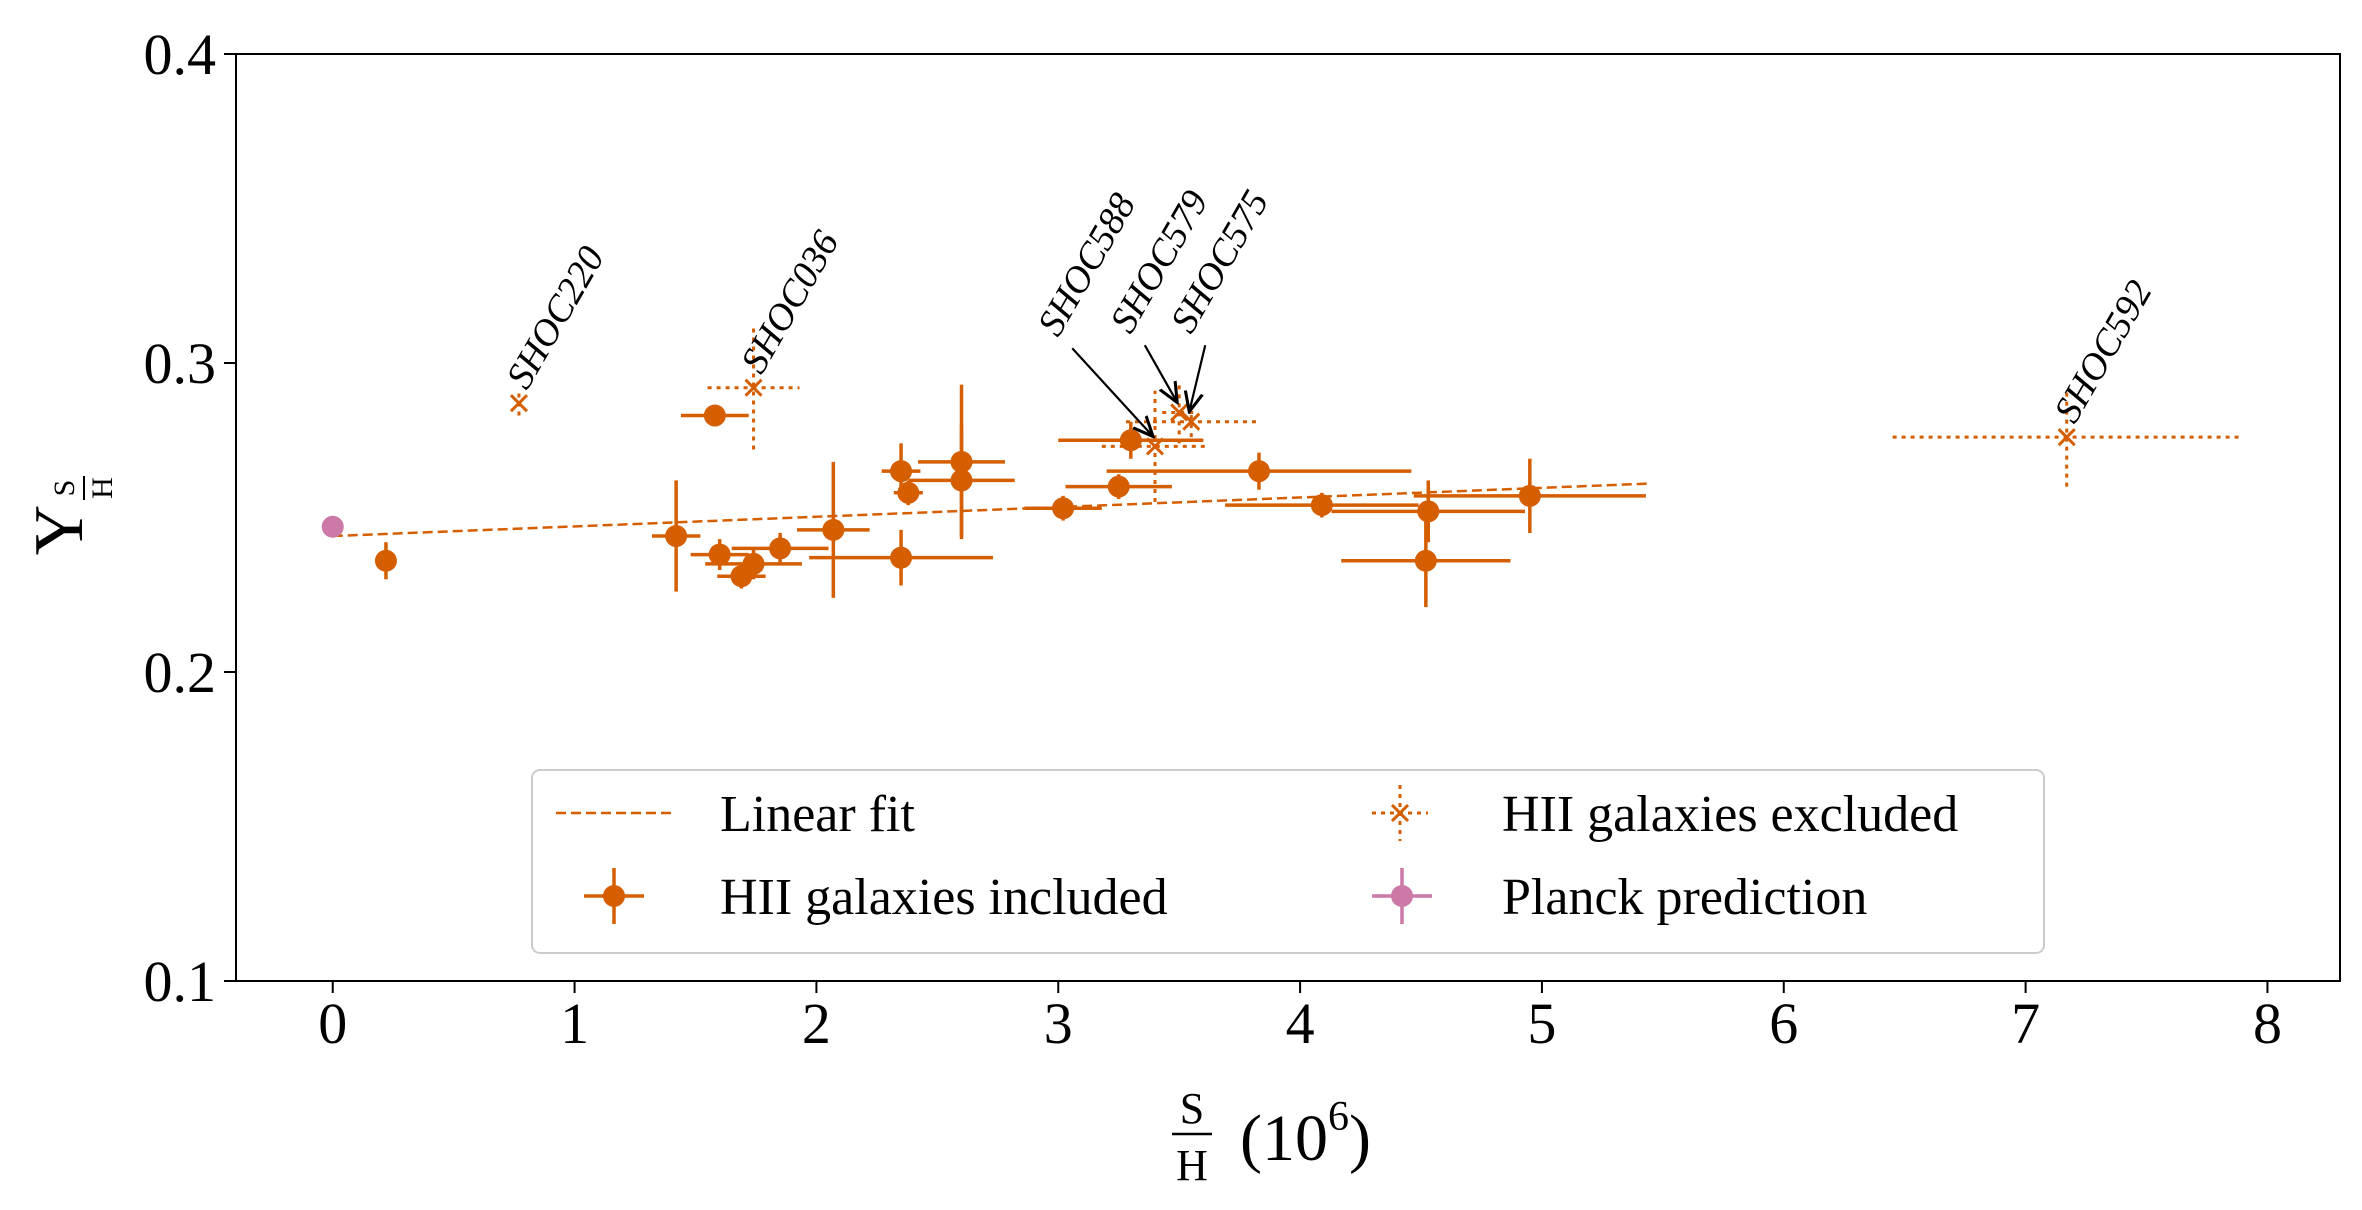  Describe the element at coordinates (190, 518) in the screenshot. I see `y-axis: 0.1 0.2 0.3 0.4` at that location.